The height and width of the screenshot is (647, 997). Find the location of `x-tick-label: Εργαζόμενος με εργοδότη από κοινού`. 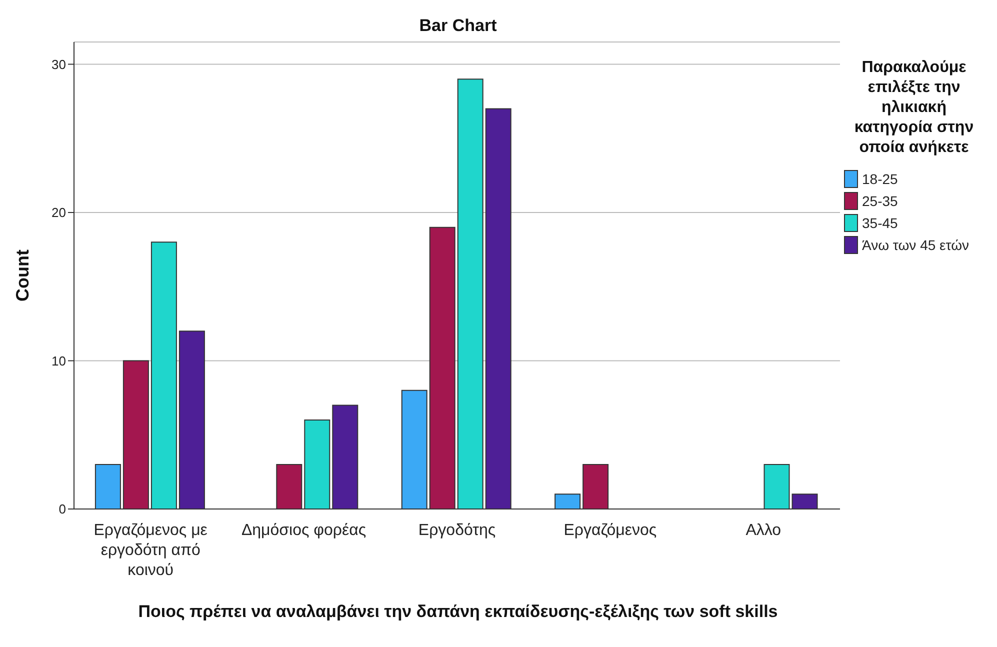

x-tick-label: Εργαζόμενος με εργοδότη από κοινού is located at coordinates (151, 550).